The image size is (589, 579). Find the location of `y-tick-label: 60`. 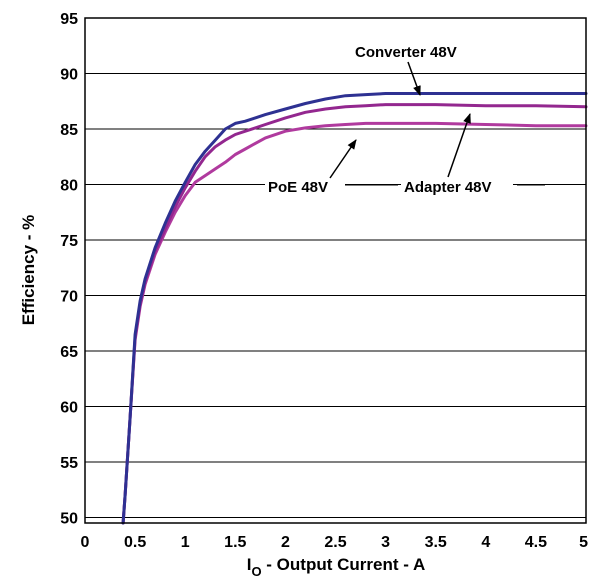

y-tick-label: 60 is located at coordinates (69, 407).